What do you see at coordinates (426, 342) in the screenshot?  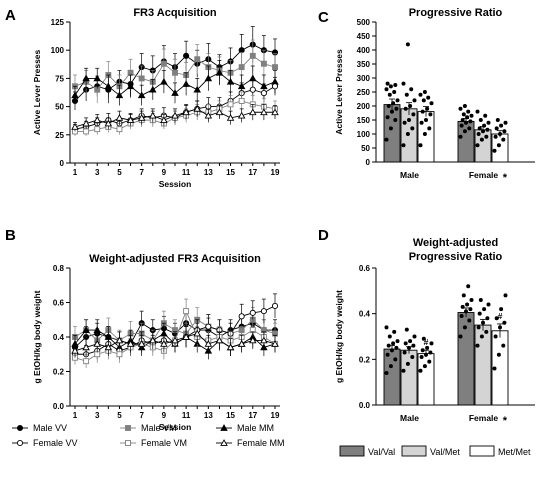 I see `d-hash-mark-male: #` at bounding box center [426, 342].